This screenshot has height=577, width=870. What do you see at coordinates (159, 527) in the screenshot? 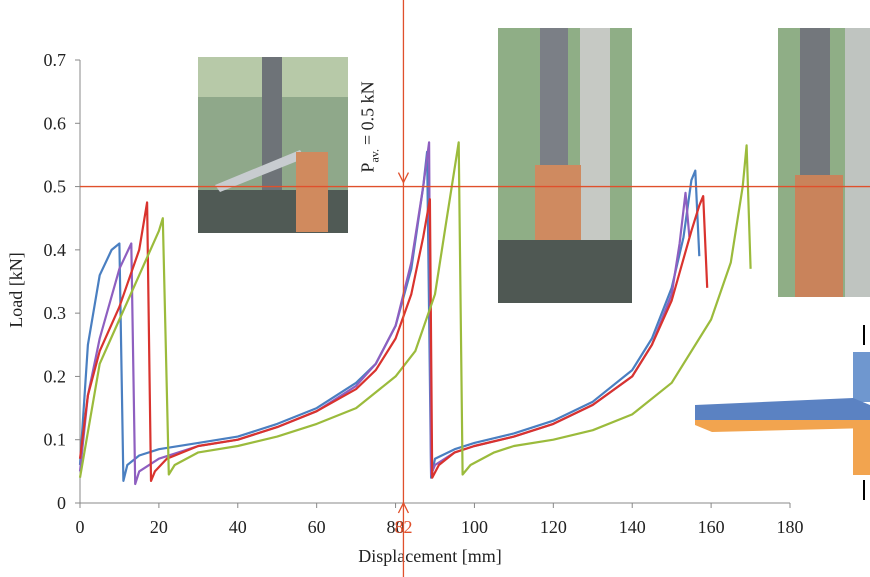
I see `x-tick-label: 20` at bounding box center [159, 527].